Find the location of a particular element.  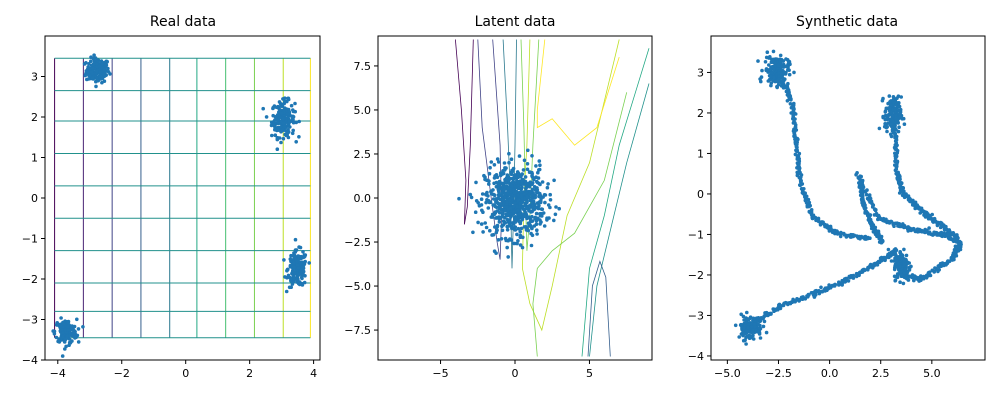

contour-line is located at coordinates (599, 308).